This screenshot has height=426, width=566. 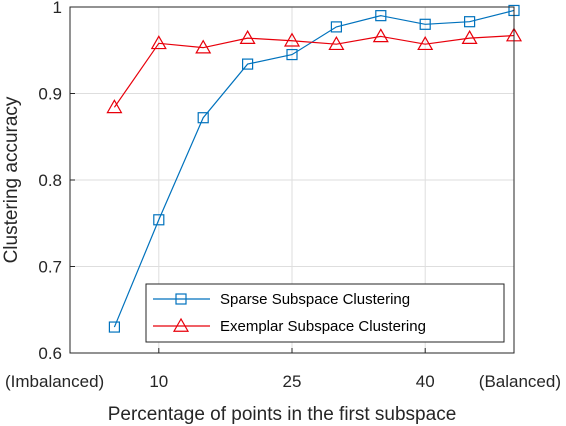 What do you see at coordinates (158, 381) in the screenshot?
I see `x-tick-label: 10` at bounding box center [158, 381].